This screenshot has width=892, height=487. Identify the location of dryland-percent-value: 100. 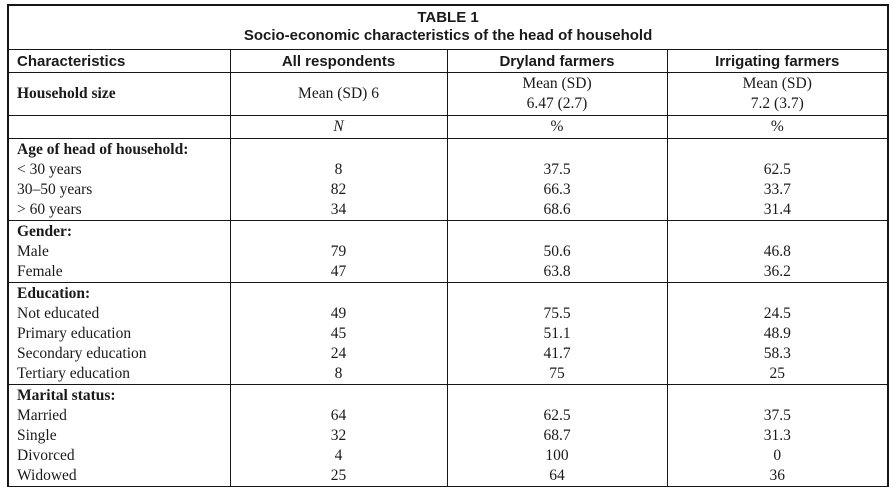
(557, 456).